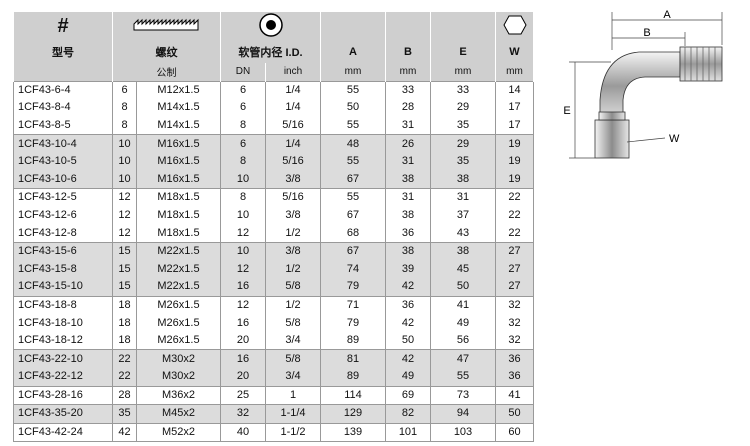 This screenshot has height=446, width=750. Describe the element at coordinates (514, 52) in the screenshot. I see `col-header: W` at that location.